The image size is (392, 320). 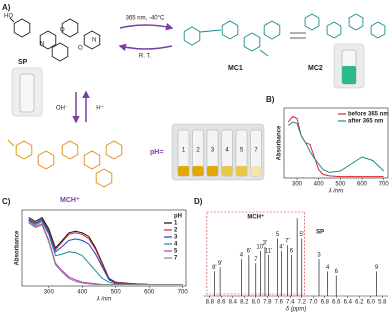 What do you see at coordinates (198, 201) in the screenshot?
I see `panel-label: D)` at bounding box center [198, 201].